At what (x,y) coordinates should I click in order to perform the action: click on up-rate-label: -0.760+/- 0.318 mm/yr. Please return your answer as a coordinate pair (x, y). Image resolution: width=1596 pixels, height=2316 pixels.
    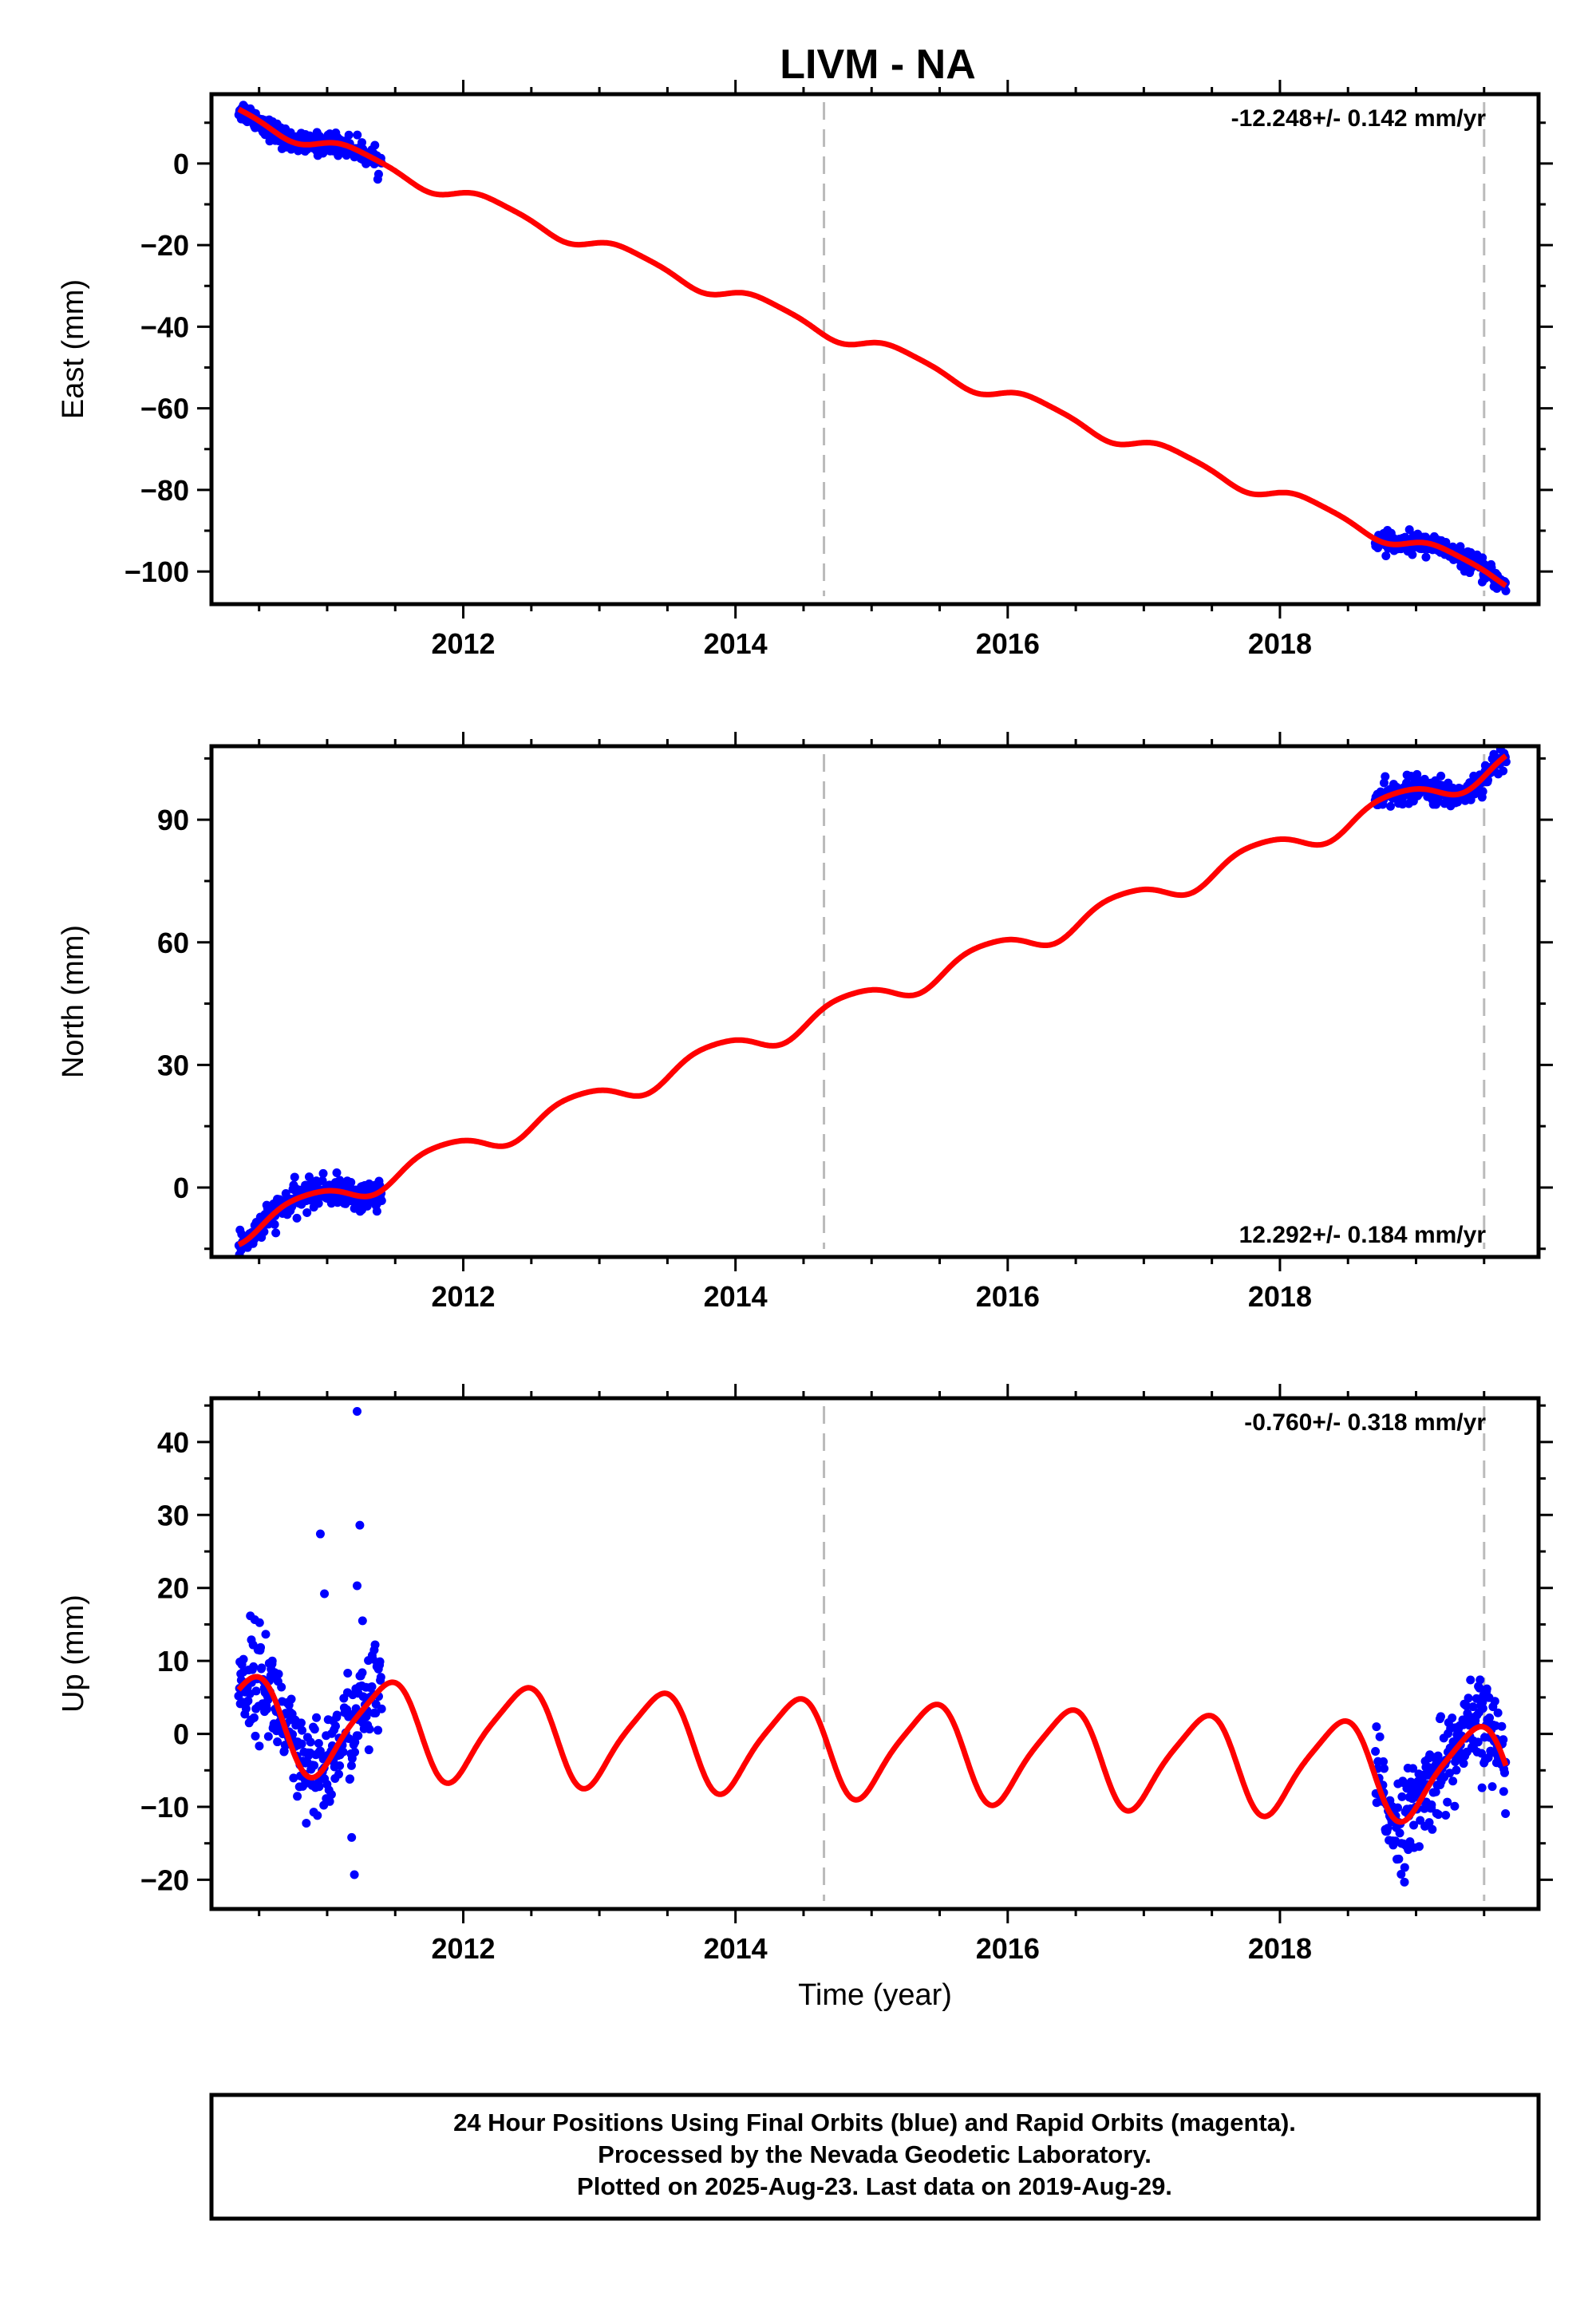
    Looking at the image, I should click on (1365, 1422).